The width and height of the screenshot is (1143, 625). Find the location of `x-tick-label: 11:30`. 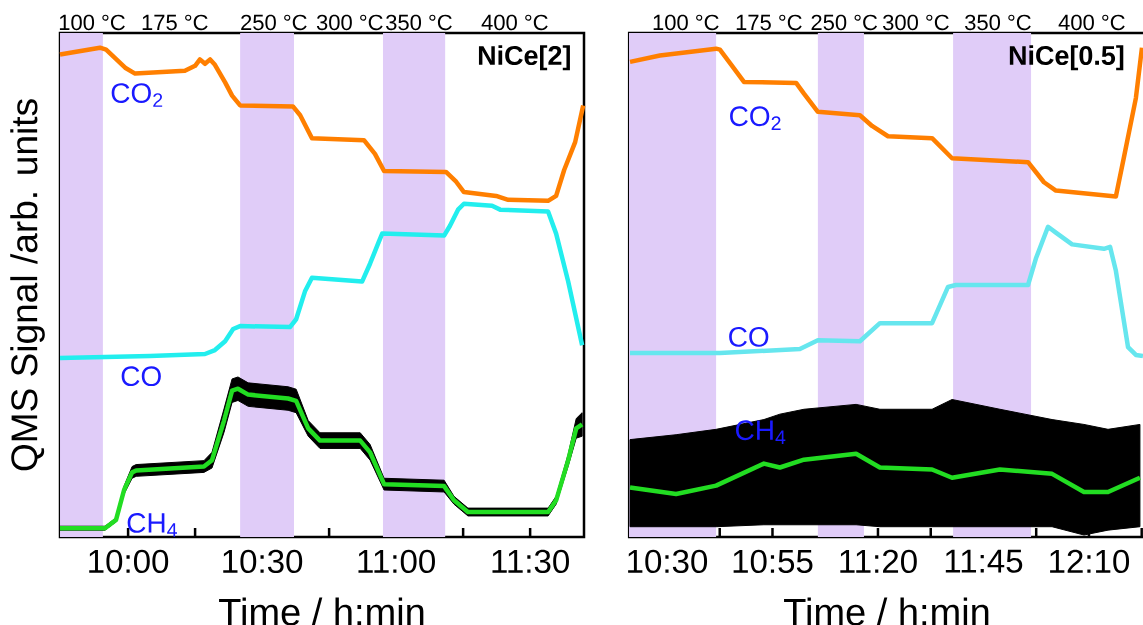

x-tick-label: 11:30 is located at coordinates (530, 561).